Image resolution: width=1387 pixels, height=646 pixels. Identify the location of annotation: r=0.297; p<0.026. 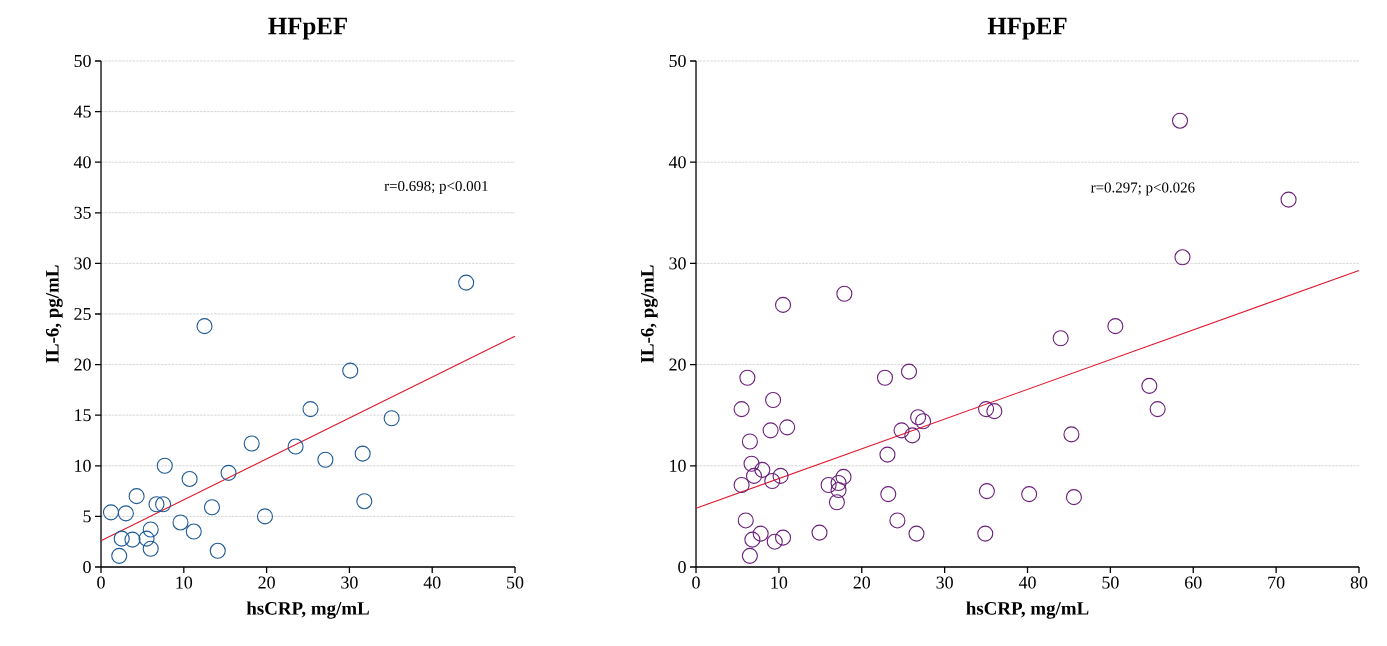
(1142, 189).